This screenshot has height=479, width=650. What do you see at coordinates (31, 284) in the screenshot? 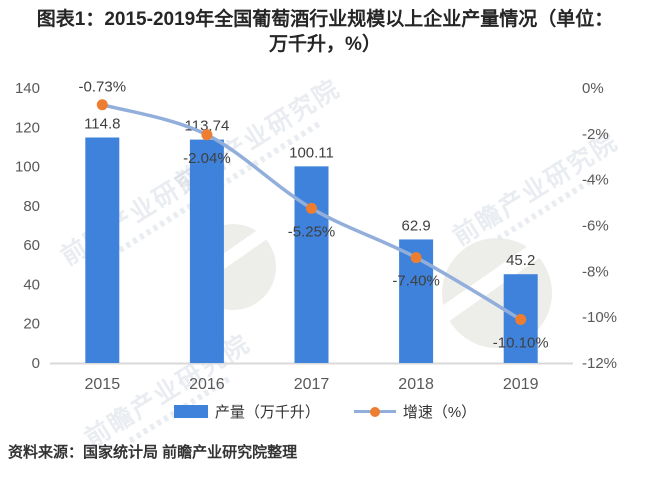
I see `left-axis-tick: 40` at bounding box center [31, 284].